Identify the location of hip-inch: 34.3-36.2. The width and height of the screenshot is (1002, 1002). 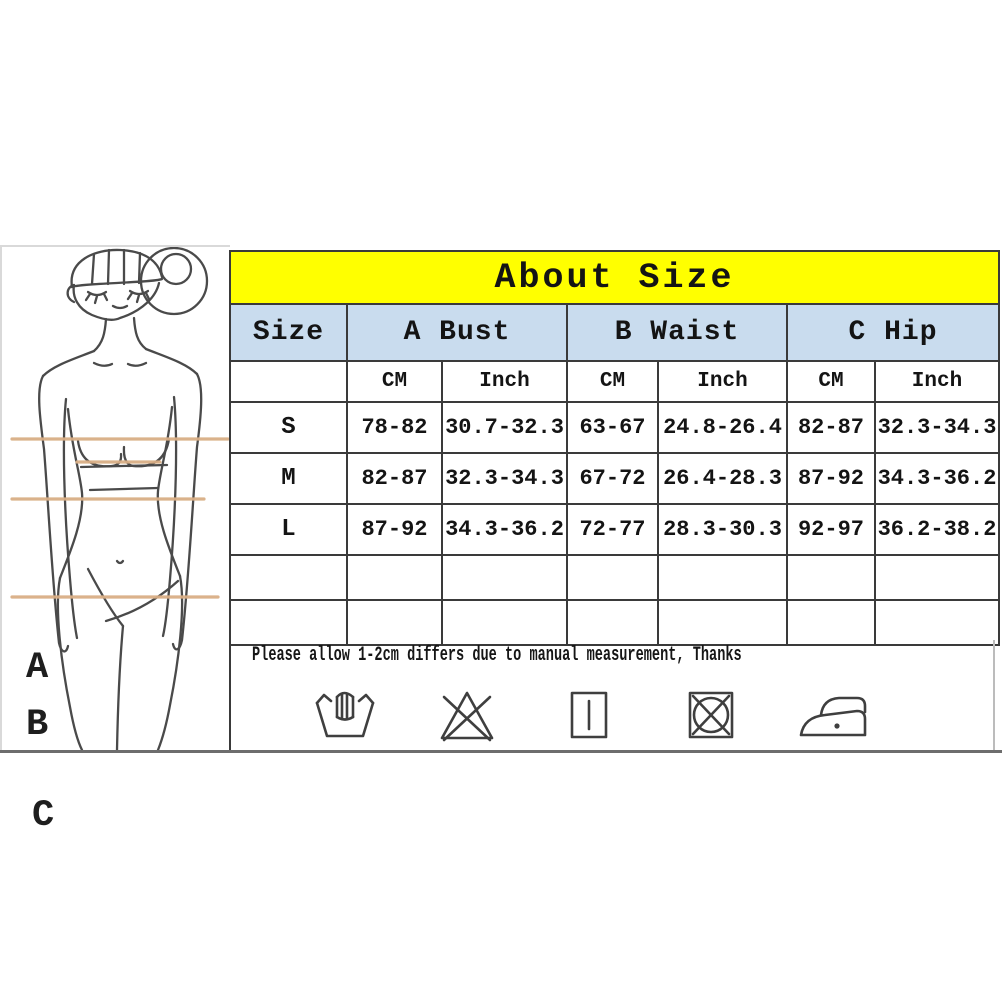
(937, 478).